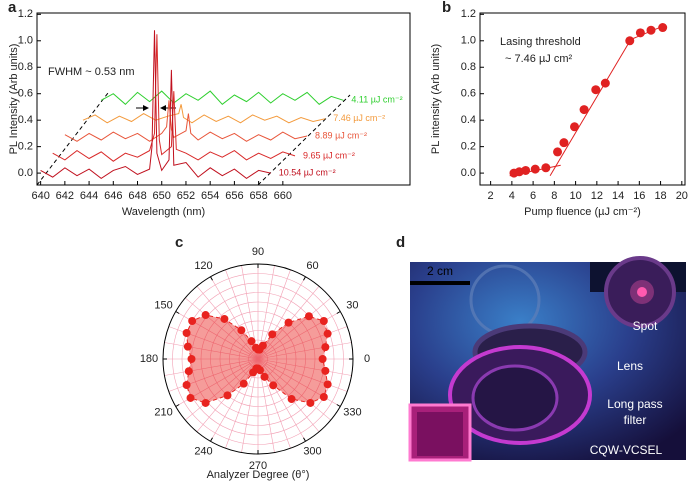 The height and width of the screenshot is (485, 689). I want to click on series-label: 7.46 µJ cm⁻², so click(359, 118).